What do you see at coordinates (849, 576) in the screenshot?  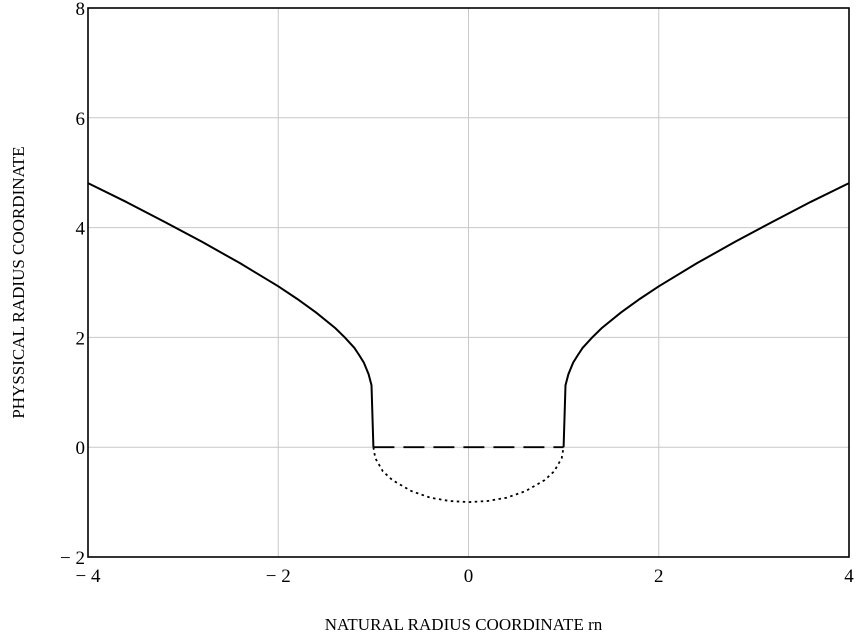 I see `x-tick-label: 4` at bounding box center [849, 576].